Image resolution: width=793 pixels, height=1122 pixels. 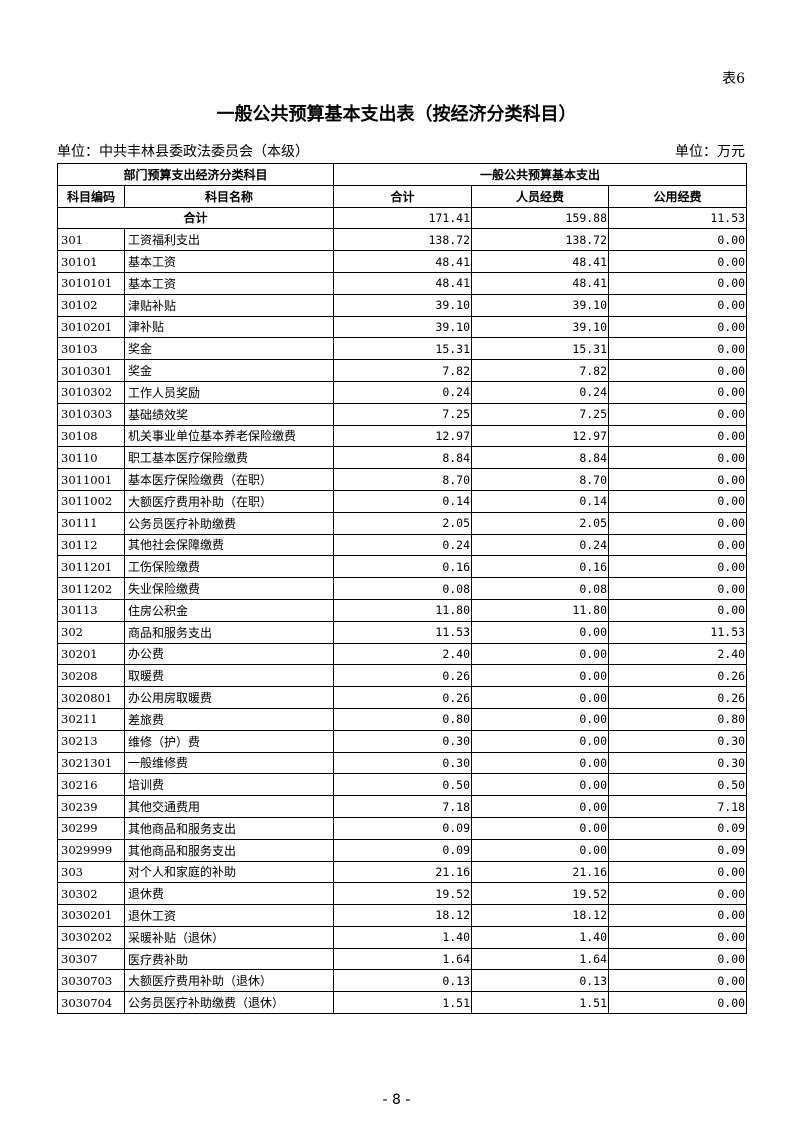 I want to click on cell-code: 3010301, so click(x=91, y=370).